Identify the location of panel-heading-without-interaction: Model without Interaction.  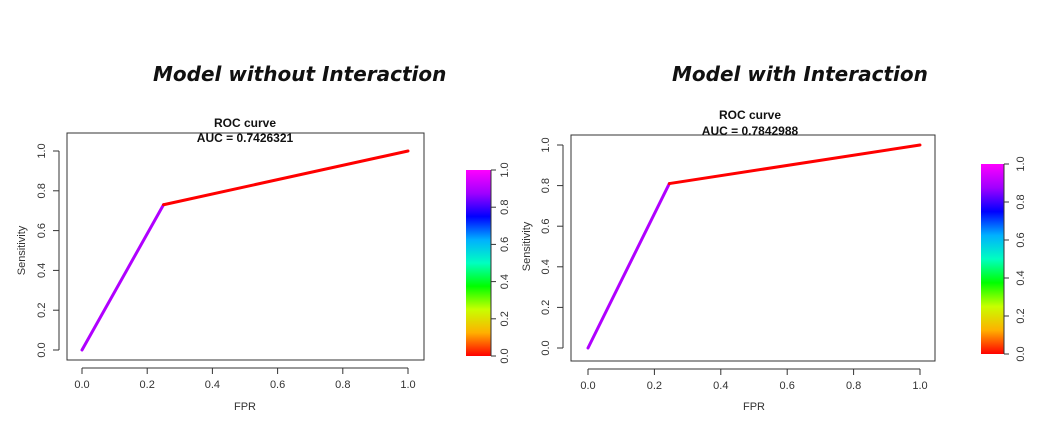
(300, 74).